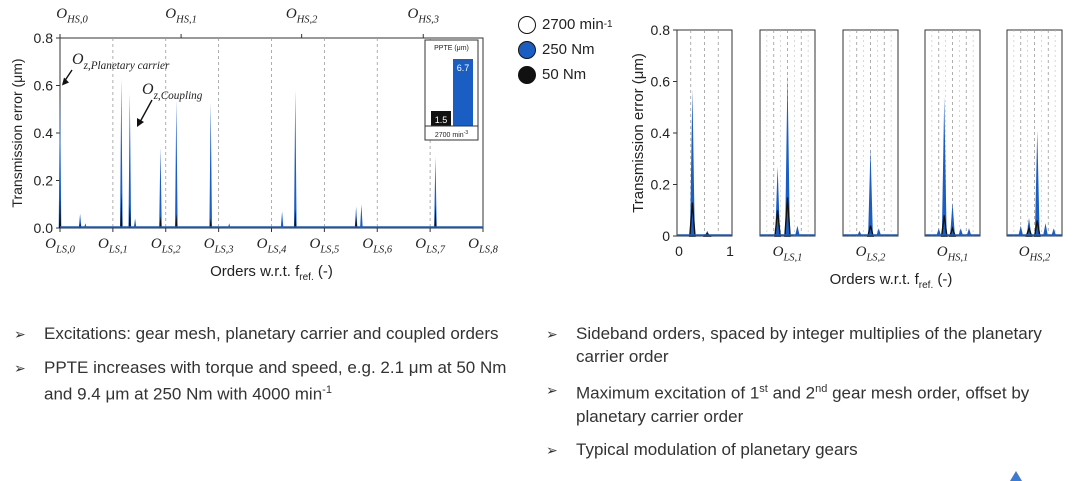 Image resolution: width=1080 pixels, height=481 pixels. What do you see at coordinates (1035, 254) in the screenshot?
I see `x-tick-label: OHS,2` at bounding box center [1035, 254].